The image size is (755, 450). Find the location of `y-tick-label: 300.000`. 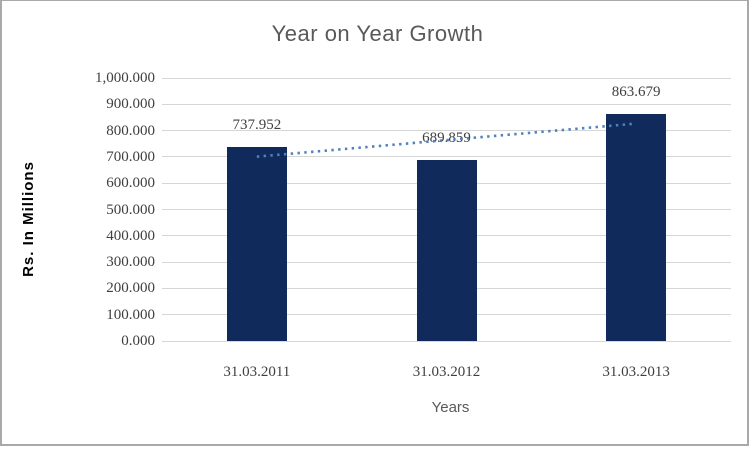

y-tick-label: 300.000 is located at coordinates (130, 262).